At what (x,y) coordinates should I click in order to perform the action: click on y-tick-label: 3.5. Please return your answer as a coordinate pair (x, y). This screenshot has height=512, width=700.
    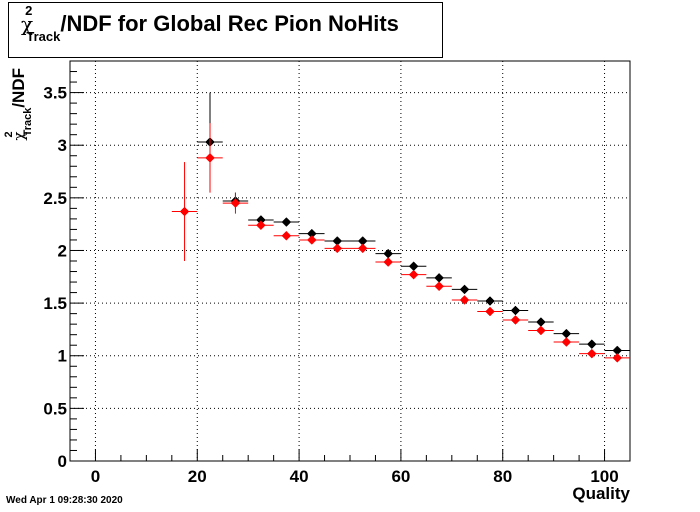
    Looking at the image, I should click on (55, 93).